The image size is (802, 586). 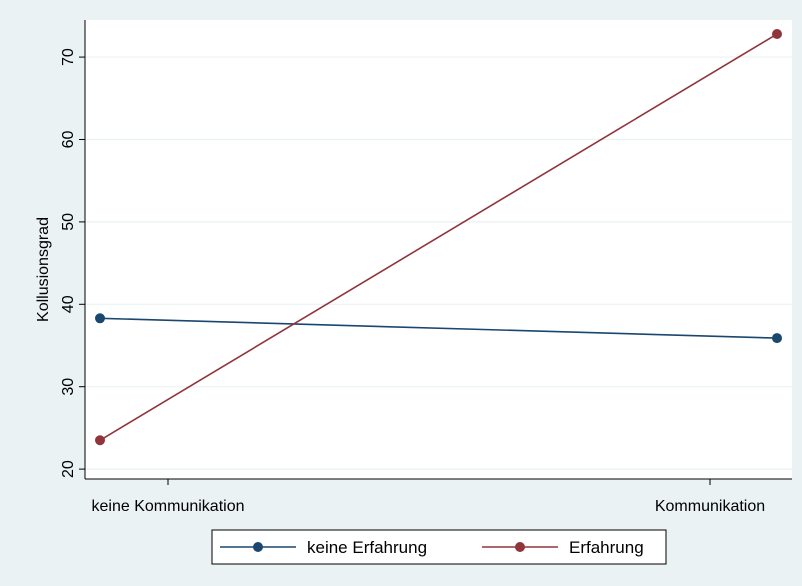 What do you see at coordinates (68, 139) in the screenshot?
I see `y-tick-label: 60` at bounding box center [68, 139].